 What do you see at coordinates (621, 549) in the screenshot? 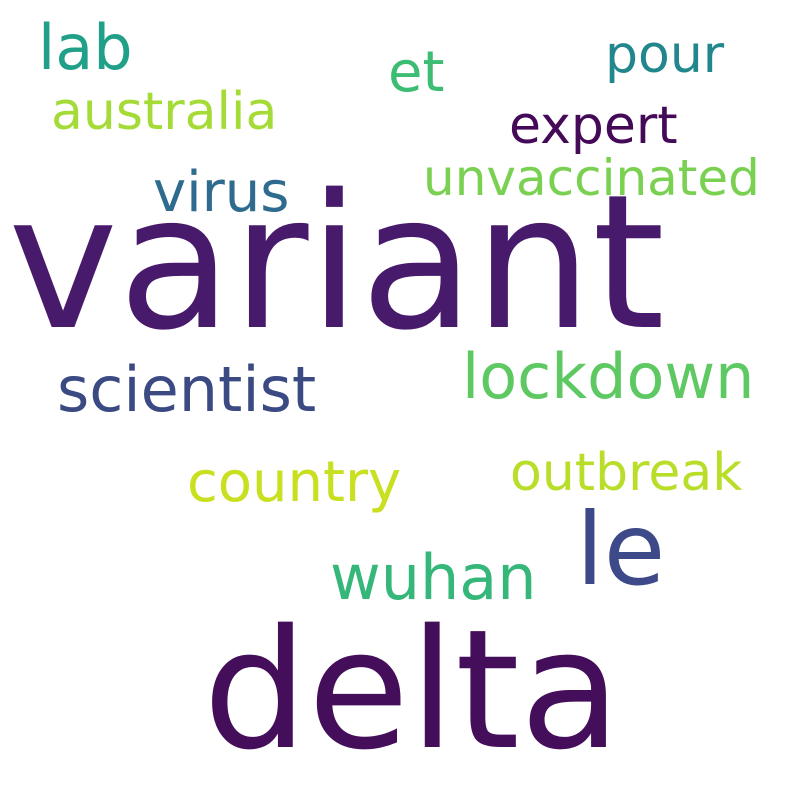
I see `word-le: le` at bounding box center [621, 549].